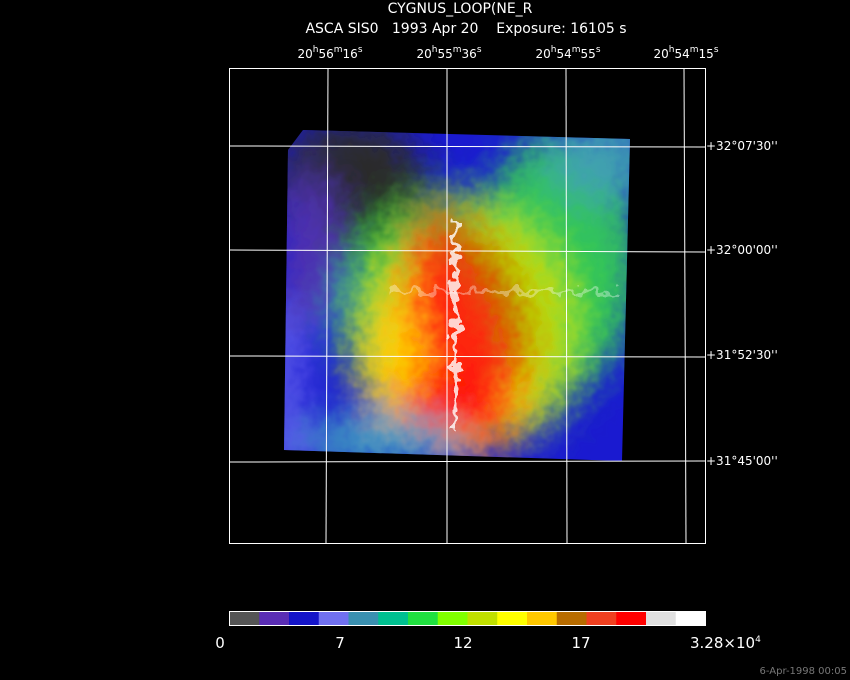  What do you see at coordinates (758, 640) in the screenshot?
I see `exponent: 4` at bounding box center [758, 640].